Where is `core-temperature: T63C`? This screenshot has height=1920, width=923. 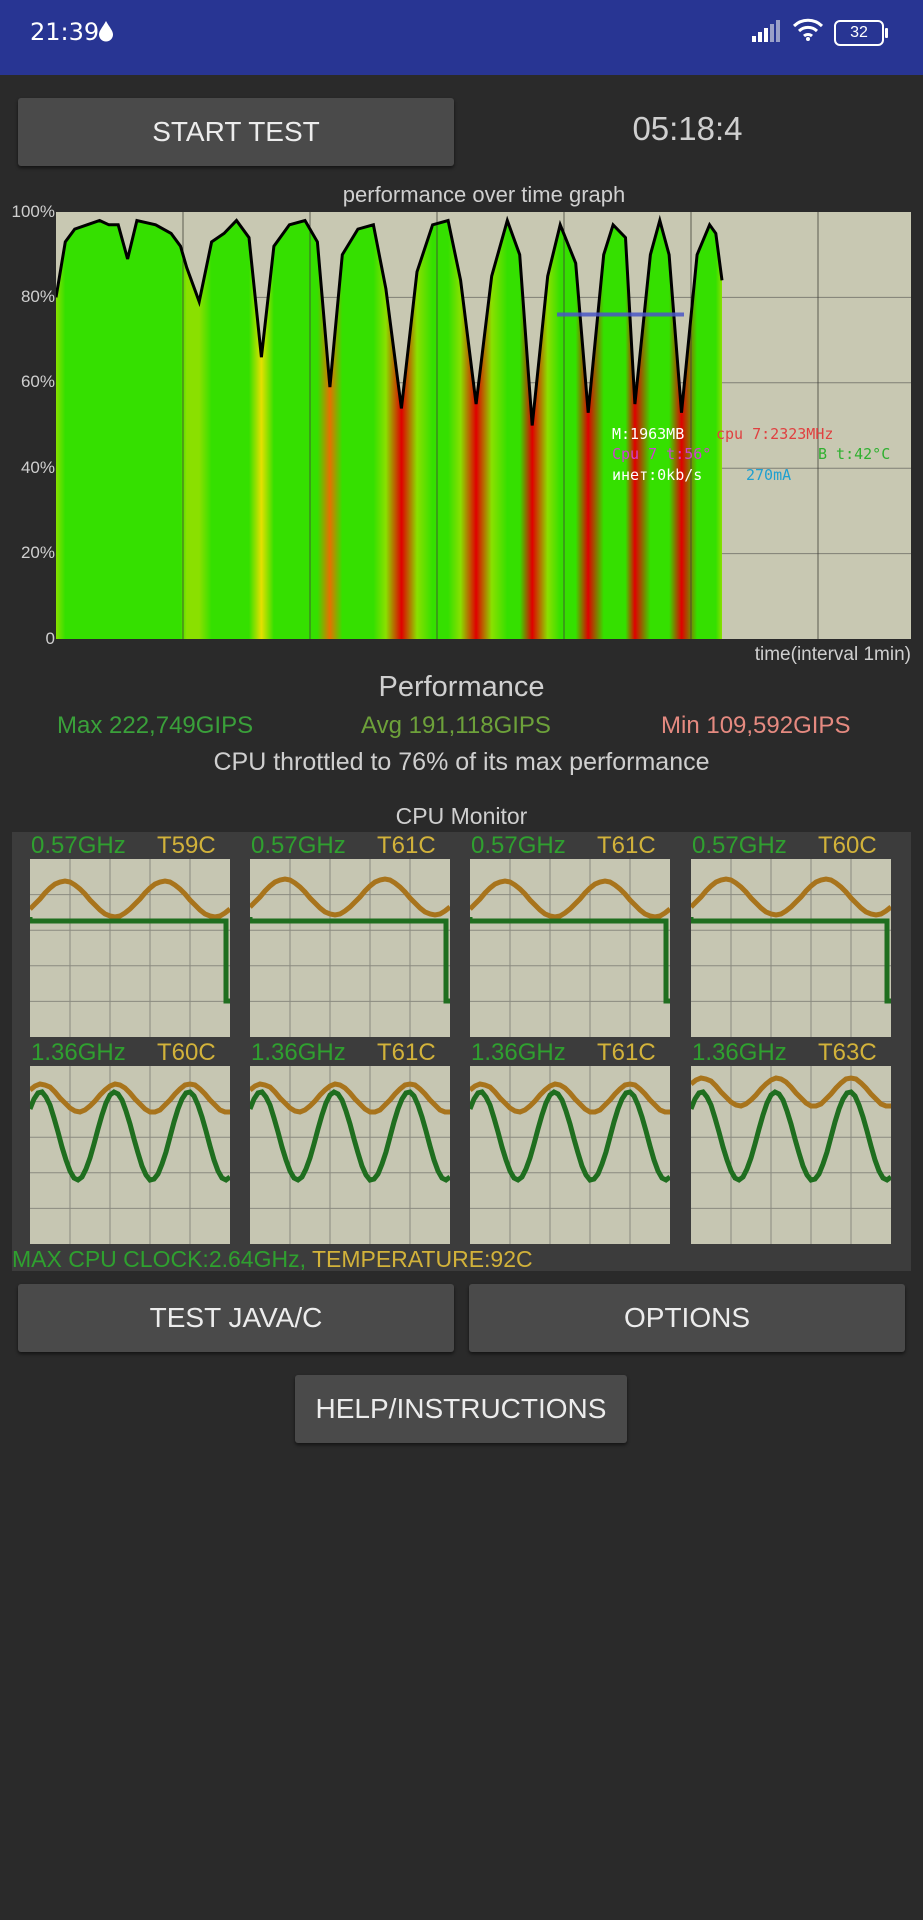 core-temperature: T63C is located at coordinates (847, 1052).